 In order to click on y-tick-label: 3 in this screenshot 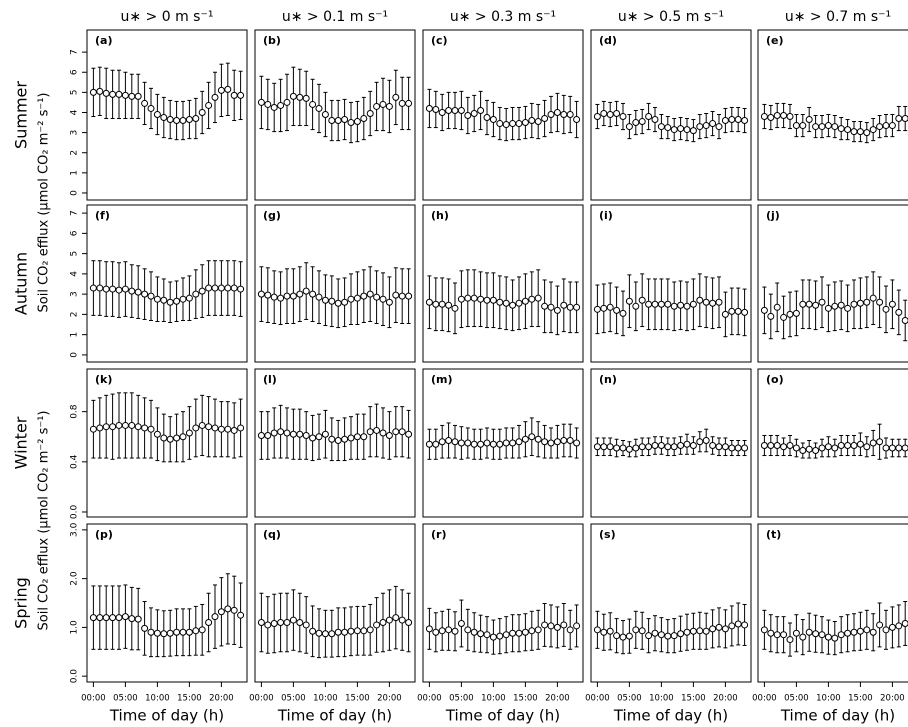, I will do `click(75, 294)`.